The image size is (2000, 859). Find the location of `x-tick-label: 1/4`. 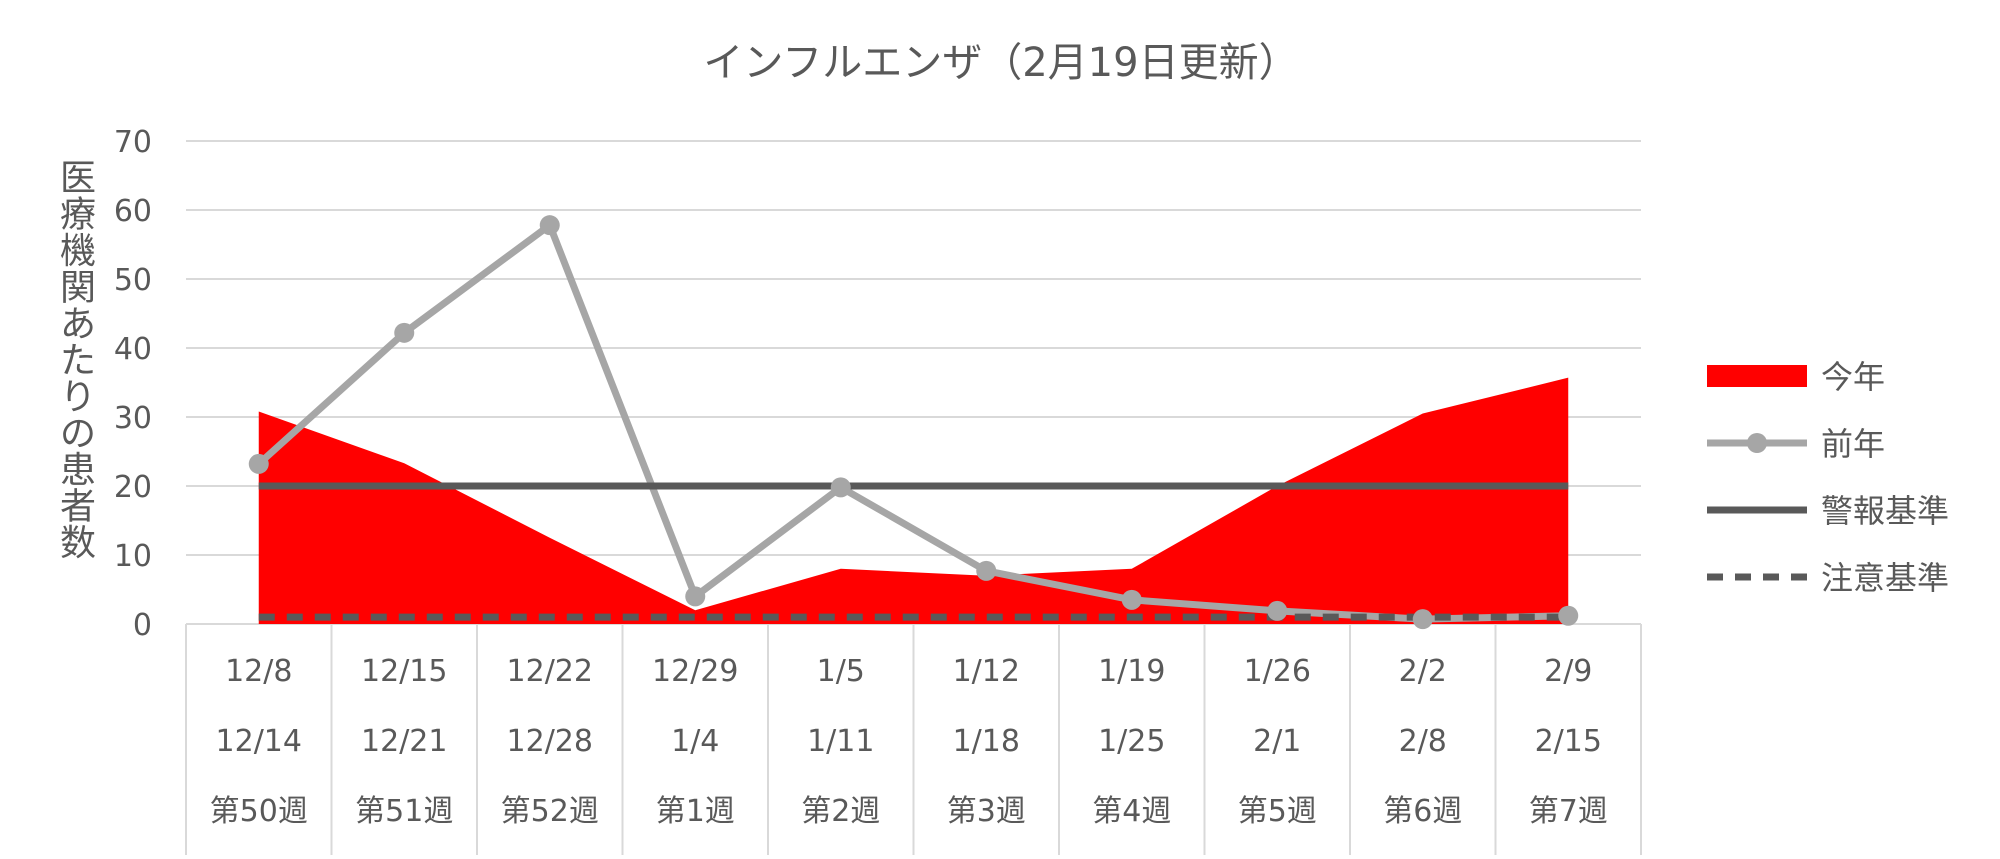

x-tick-label: 1/4 is located at coordinates (695, 741).